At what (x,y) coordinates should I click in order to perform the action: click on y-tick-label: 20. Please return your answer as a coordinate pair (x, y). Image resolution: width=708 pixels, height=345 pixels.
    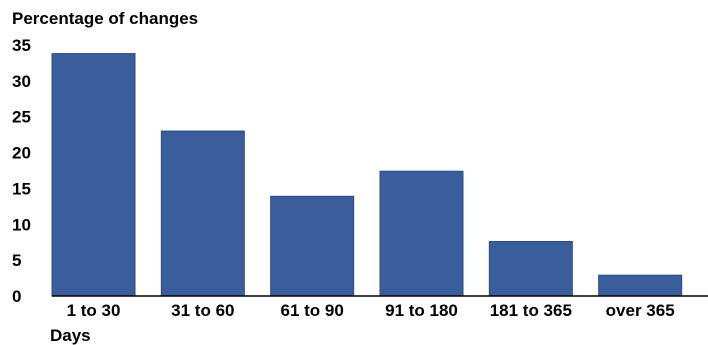
    Looking at the image, I should click on (21, 153).